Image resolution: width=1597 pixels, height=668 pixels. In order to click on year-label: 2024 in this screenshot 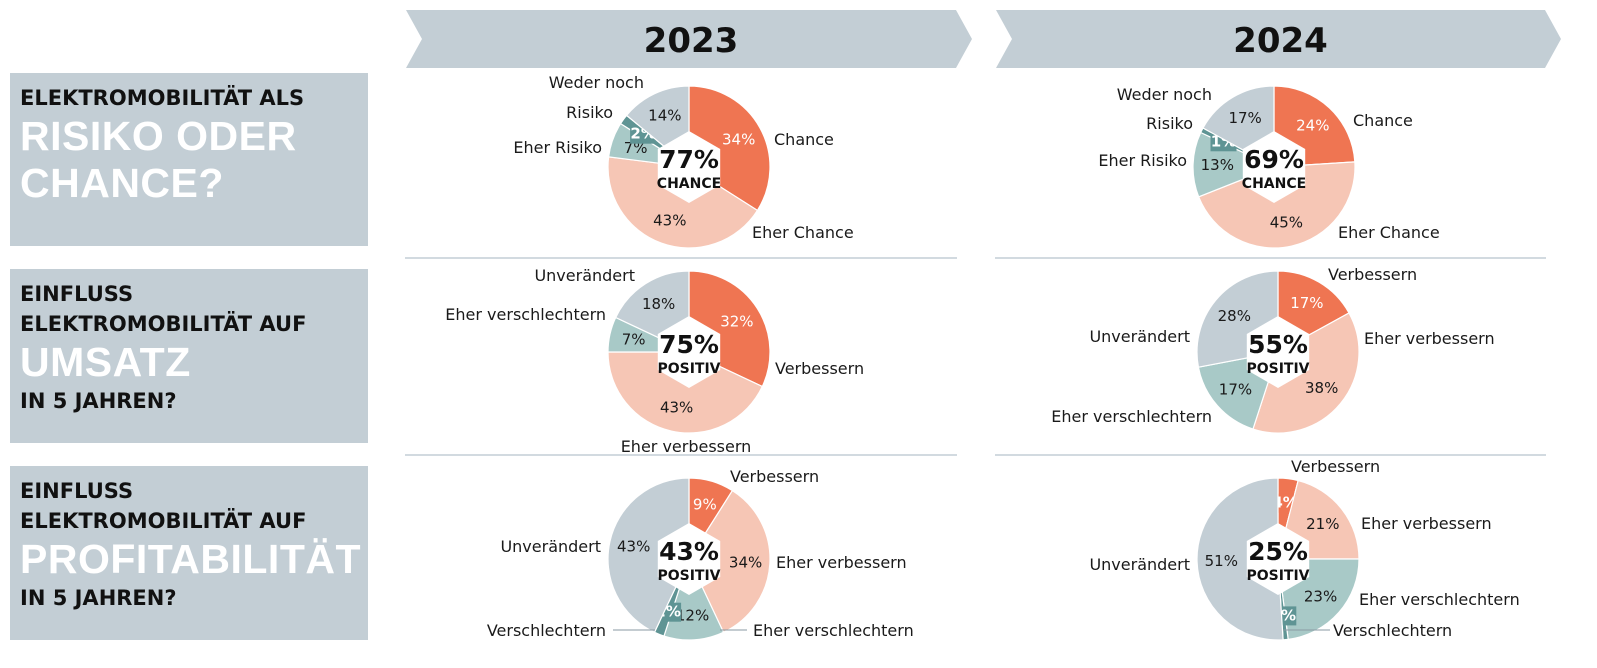, I will do `click(1280, 41)`.